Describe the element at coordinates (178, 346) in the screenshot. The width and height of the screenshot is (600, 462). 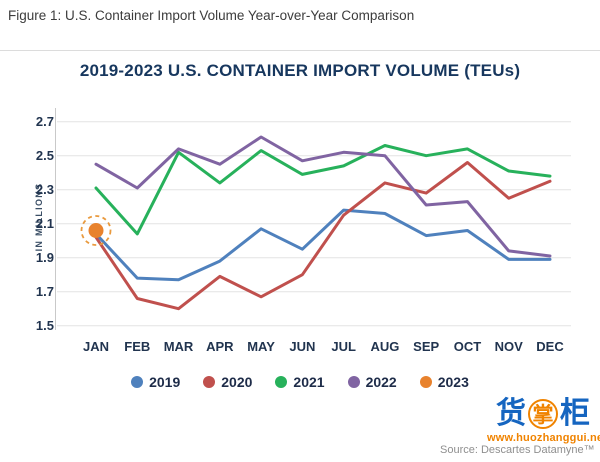
I see `x-tick-label: MAR` at that location.